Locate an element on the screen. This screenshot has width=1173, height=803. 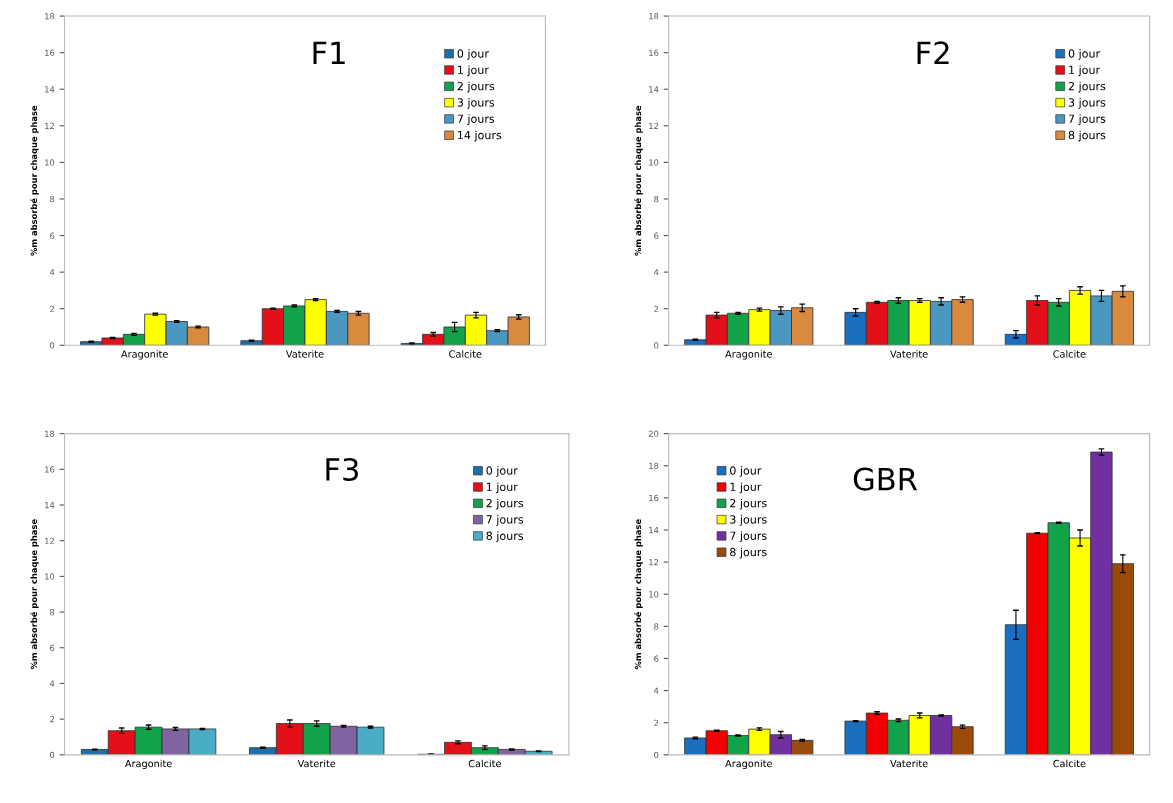
y-tick-label: 20 is located at coordinates (653, 433).